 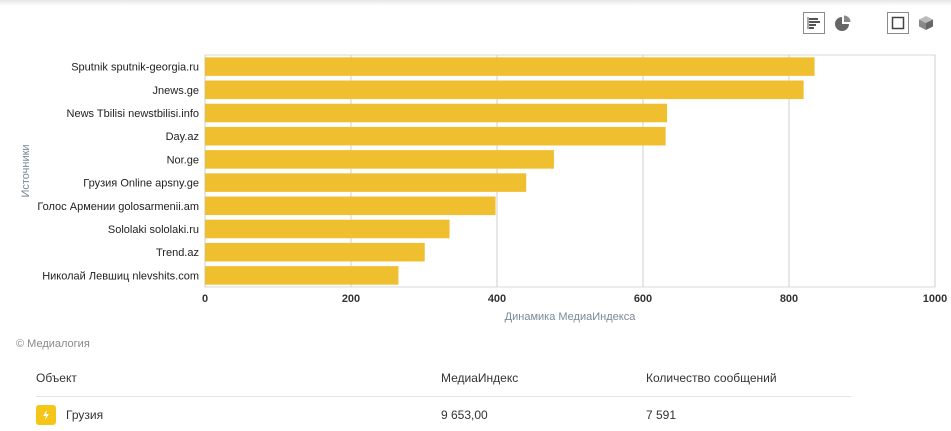 I want to click on y-tick-label: Николай Левшиц nlevshits.com, so click(x=120, y=276).